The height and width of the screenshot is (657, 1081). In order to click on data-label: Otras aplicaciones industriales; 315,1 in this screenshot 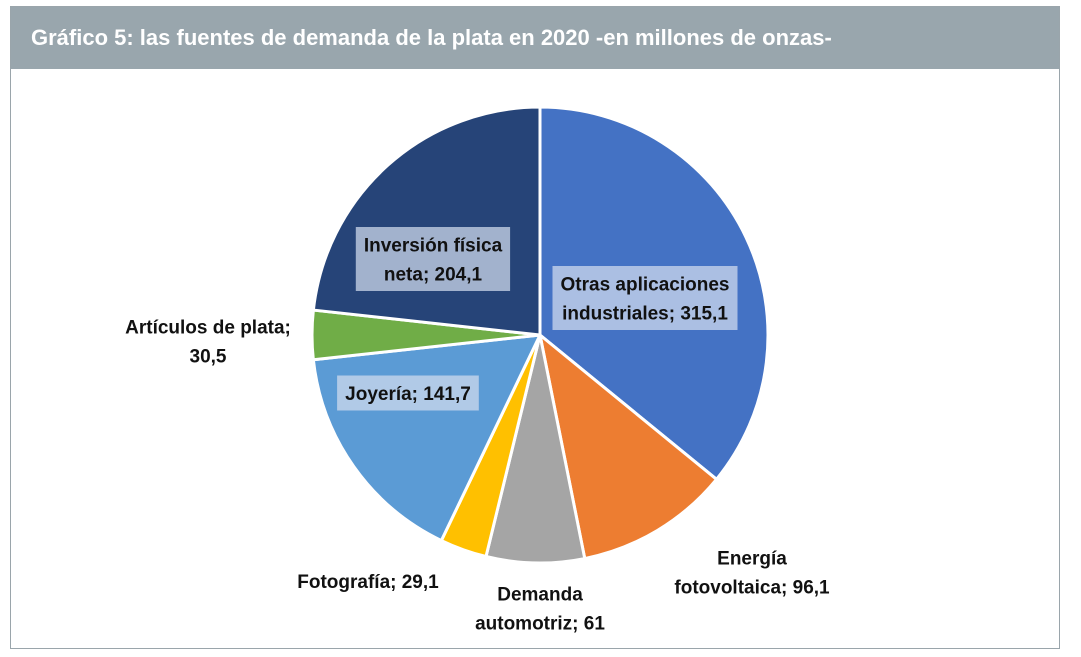, I will do `click(645, 298)`.